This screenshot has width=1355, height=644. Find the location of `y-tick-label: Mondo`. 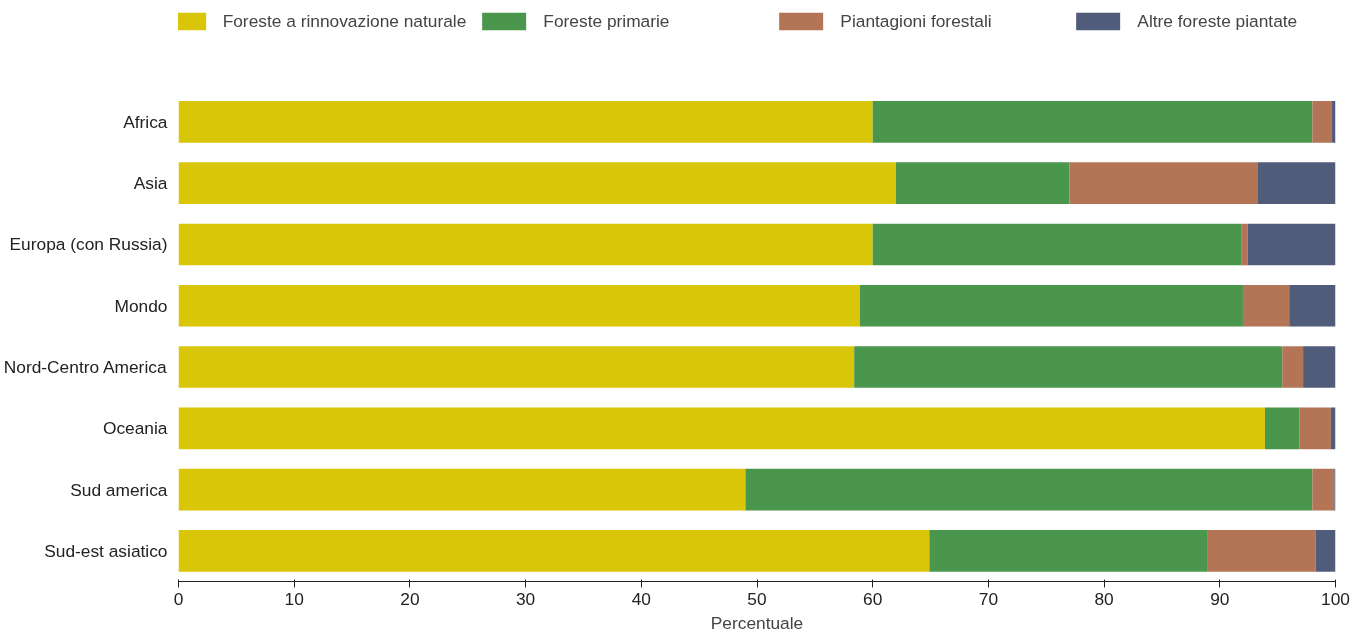

y-tick-label: Mondo is located at coordinates (141, 305).